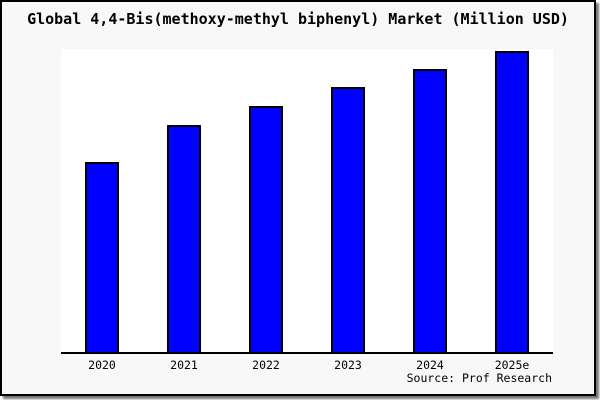 The image size is (600, 400). Describe the element at coordinates (266, 229) in the screenshot. I see `bar-2022` at that location.